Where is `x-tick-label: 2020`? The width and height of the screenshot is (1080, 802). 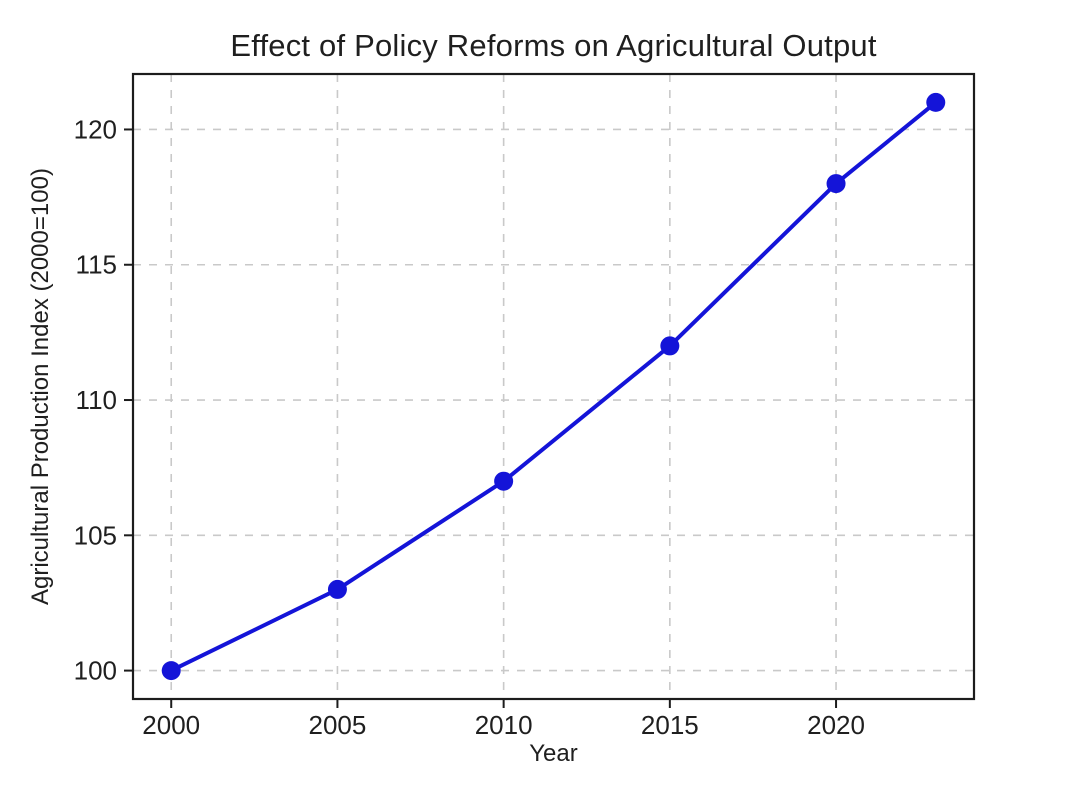 x-tick-label: 2020 is located at coordinates (836, 725).